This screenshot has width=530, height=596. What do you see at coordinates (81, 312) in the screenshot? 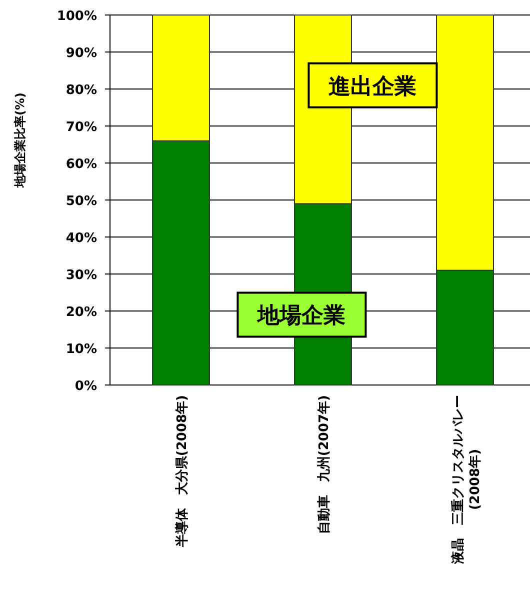
I see `y-tick-label: 20%` at bounding box center [81, 312].